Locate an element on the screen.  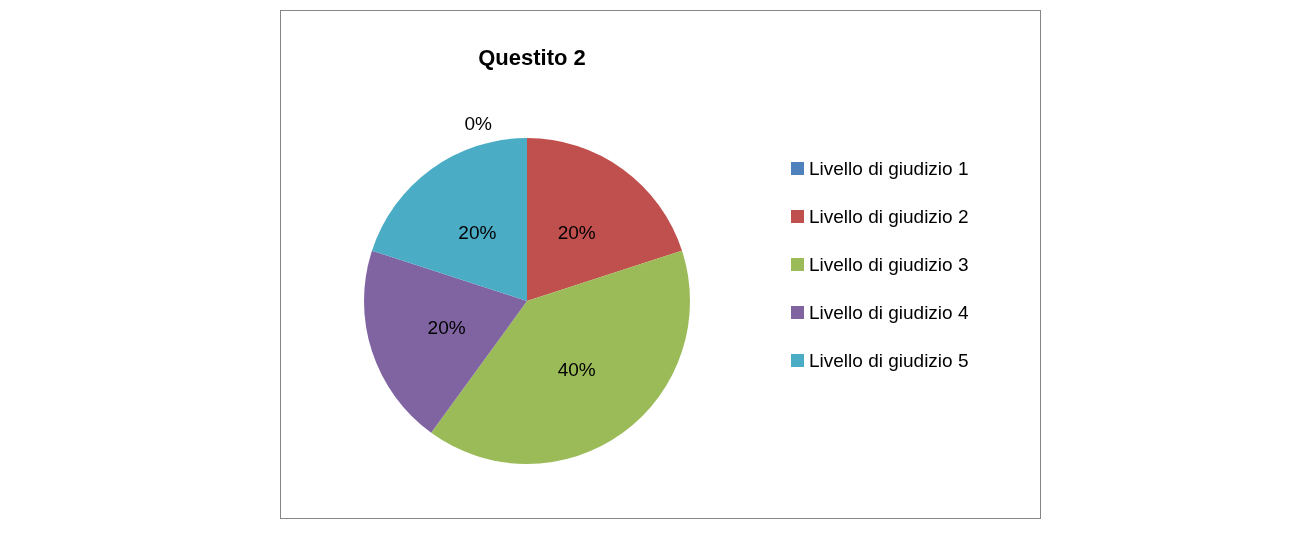
legend-label: Livello di giudizio 5 is located at coordinates (889, 360).